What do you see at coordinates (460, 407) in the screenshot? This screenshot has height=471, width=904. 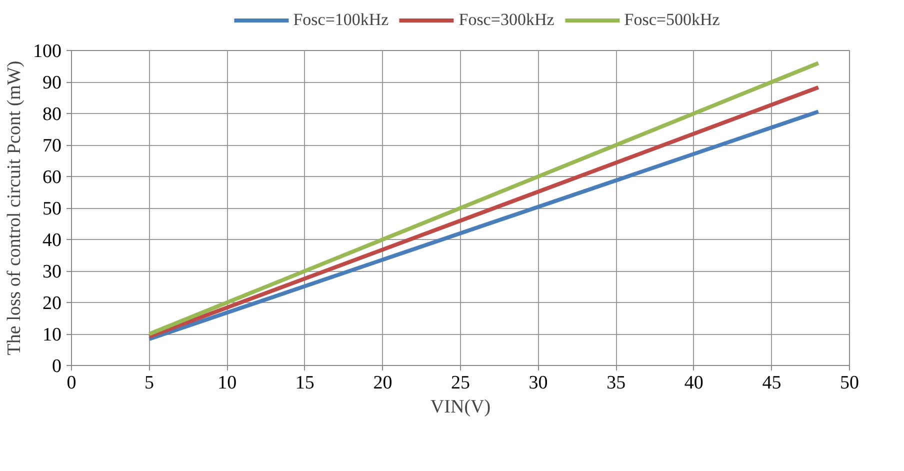 I see `x-axis-title: VIN(V)` at bounding box center [460, 407].